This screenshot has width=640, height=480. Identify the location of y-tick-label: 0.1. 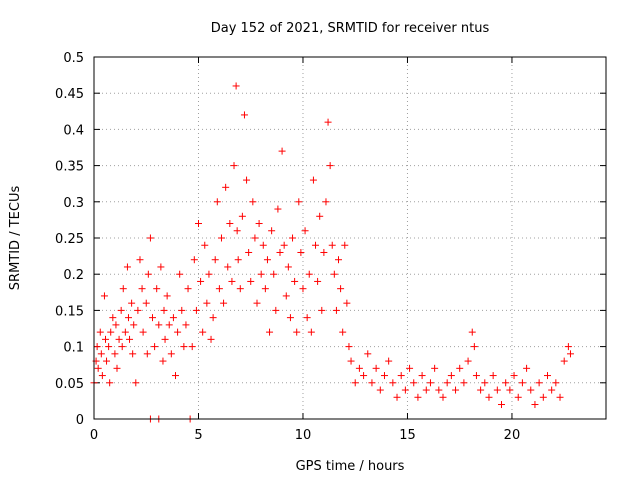
(73, 348).